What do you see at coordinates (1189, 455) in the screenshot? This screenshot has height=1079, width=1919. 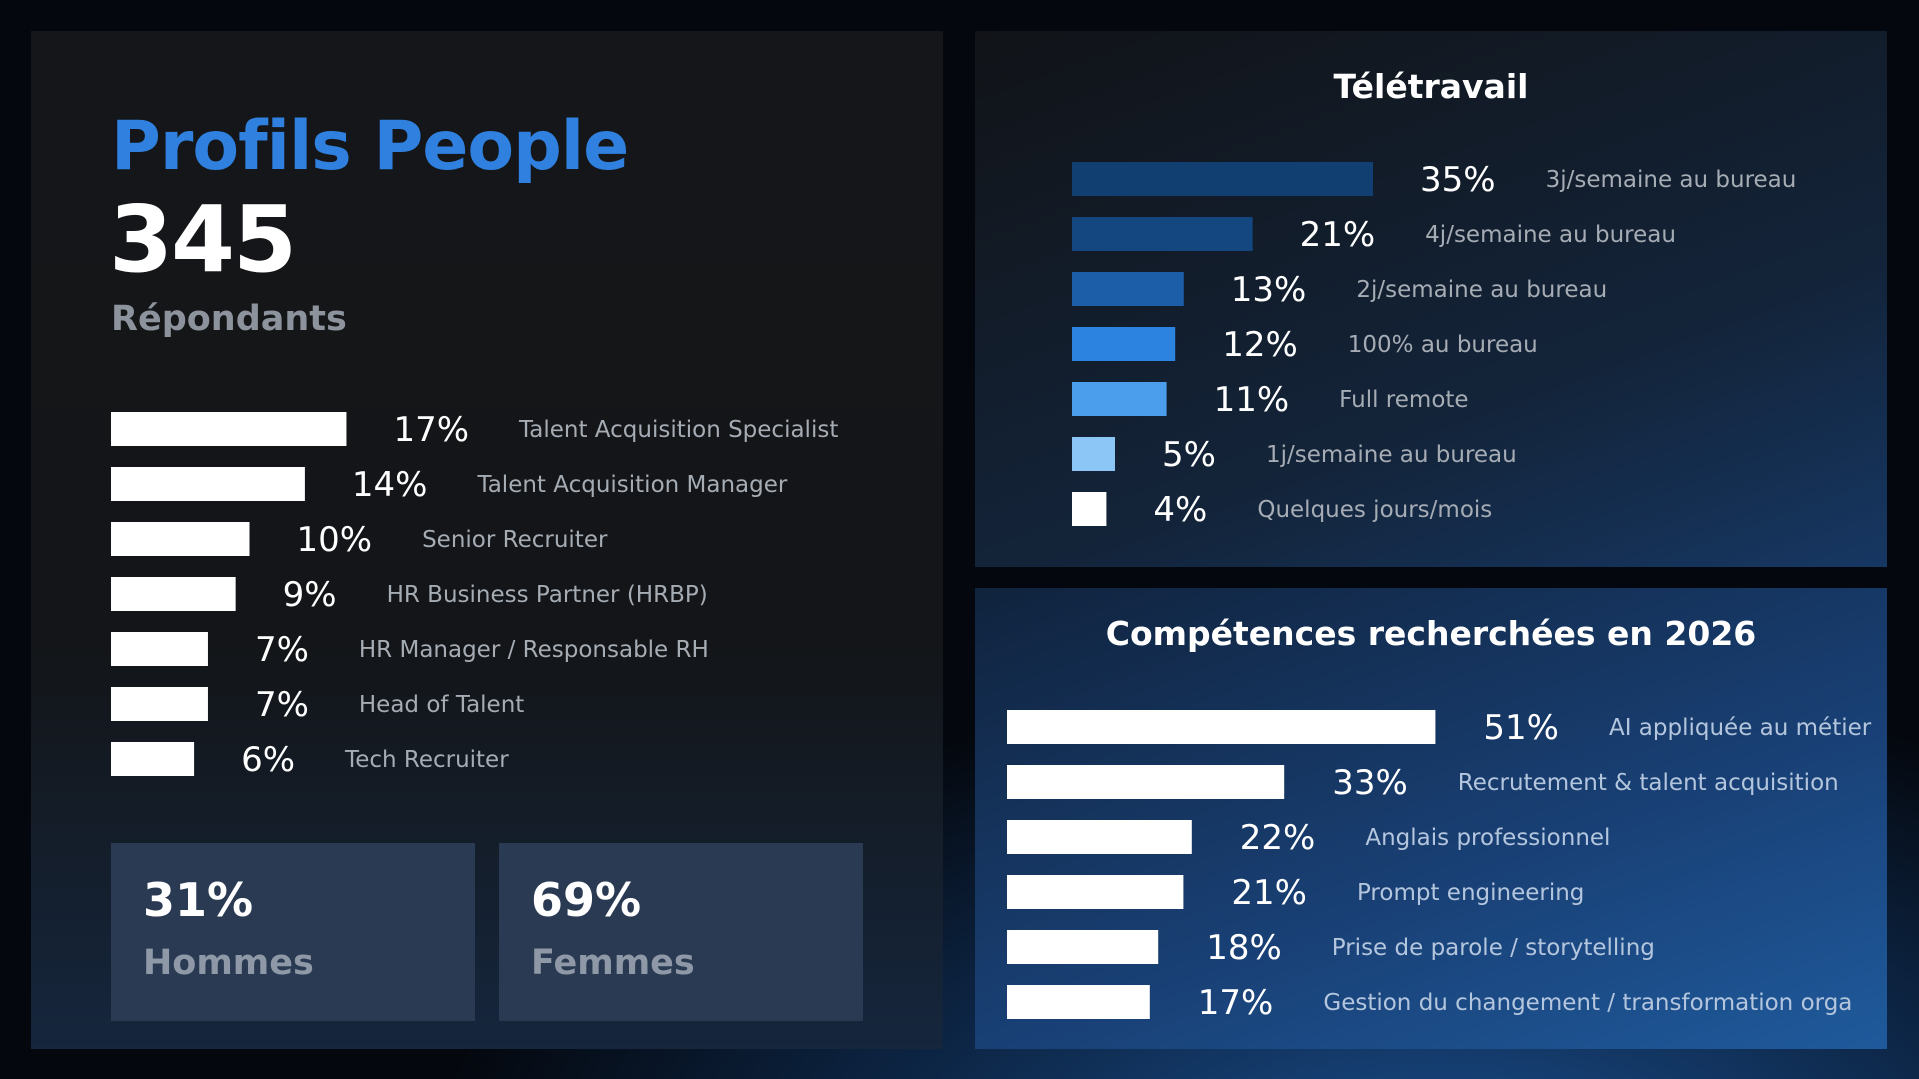 I see `remote-value-label: 5%` at bounding box center [1189, 455].